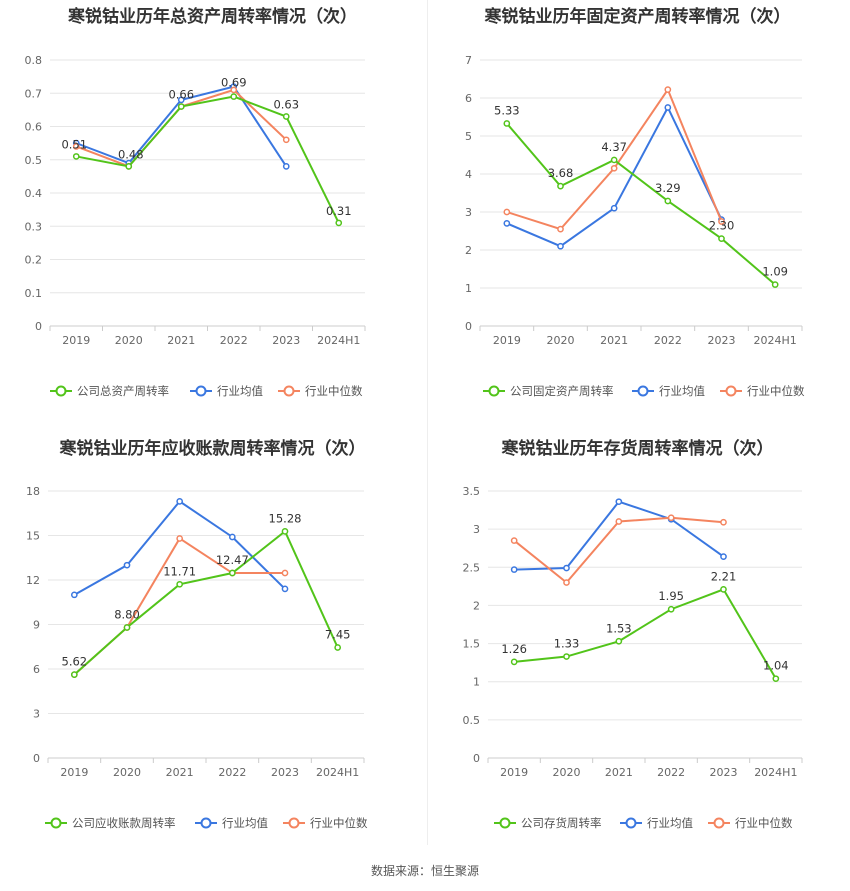 Image resolution: width=850 pixels, height=891 pixels. What do you see at coordinates (618, 550) in the screenshot?
I see `series-line-industry_median` at bounding box center [618, 550].